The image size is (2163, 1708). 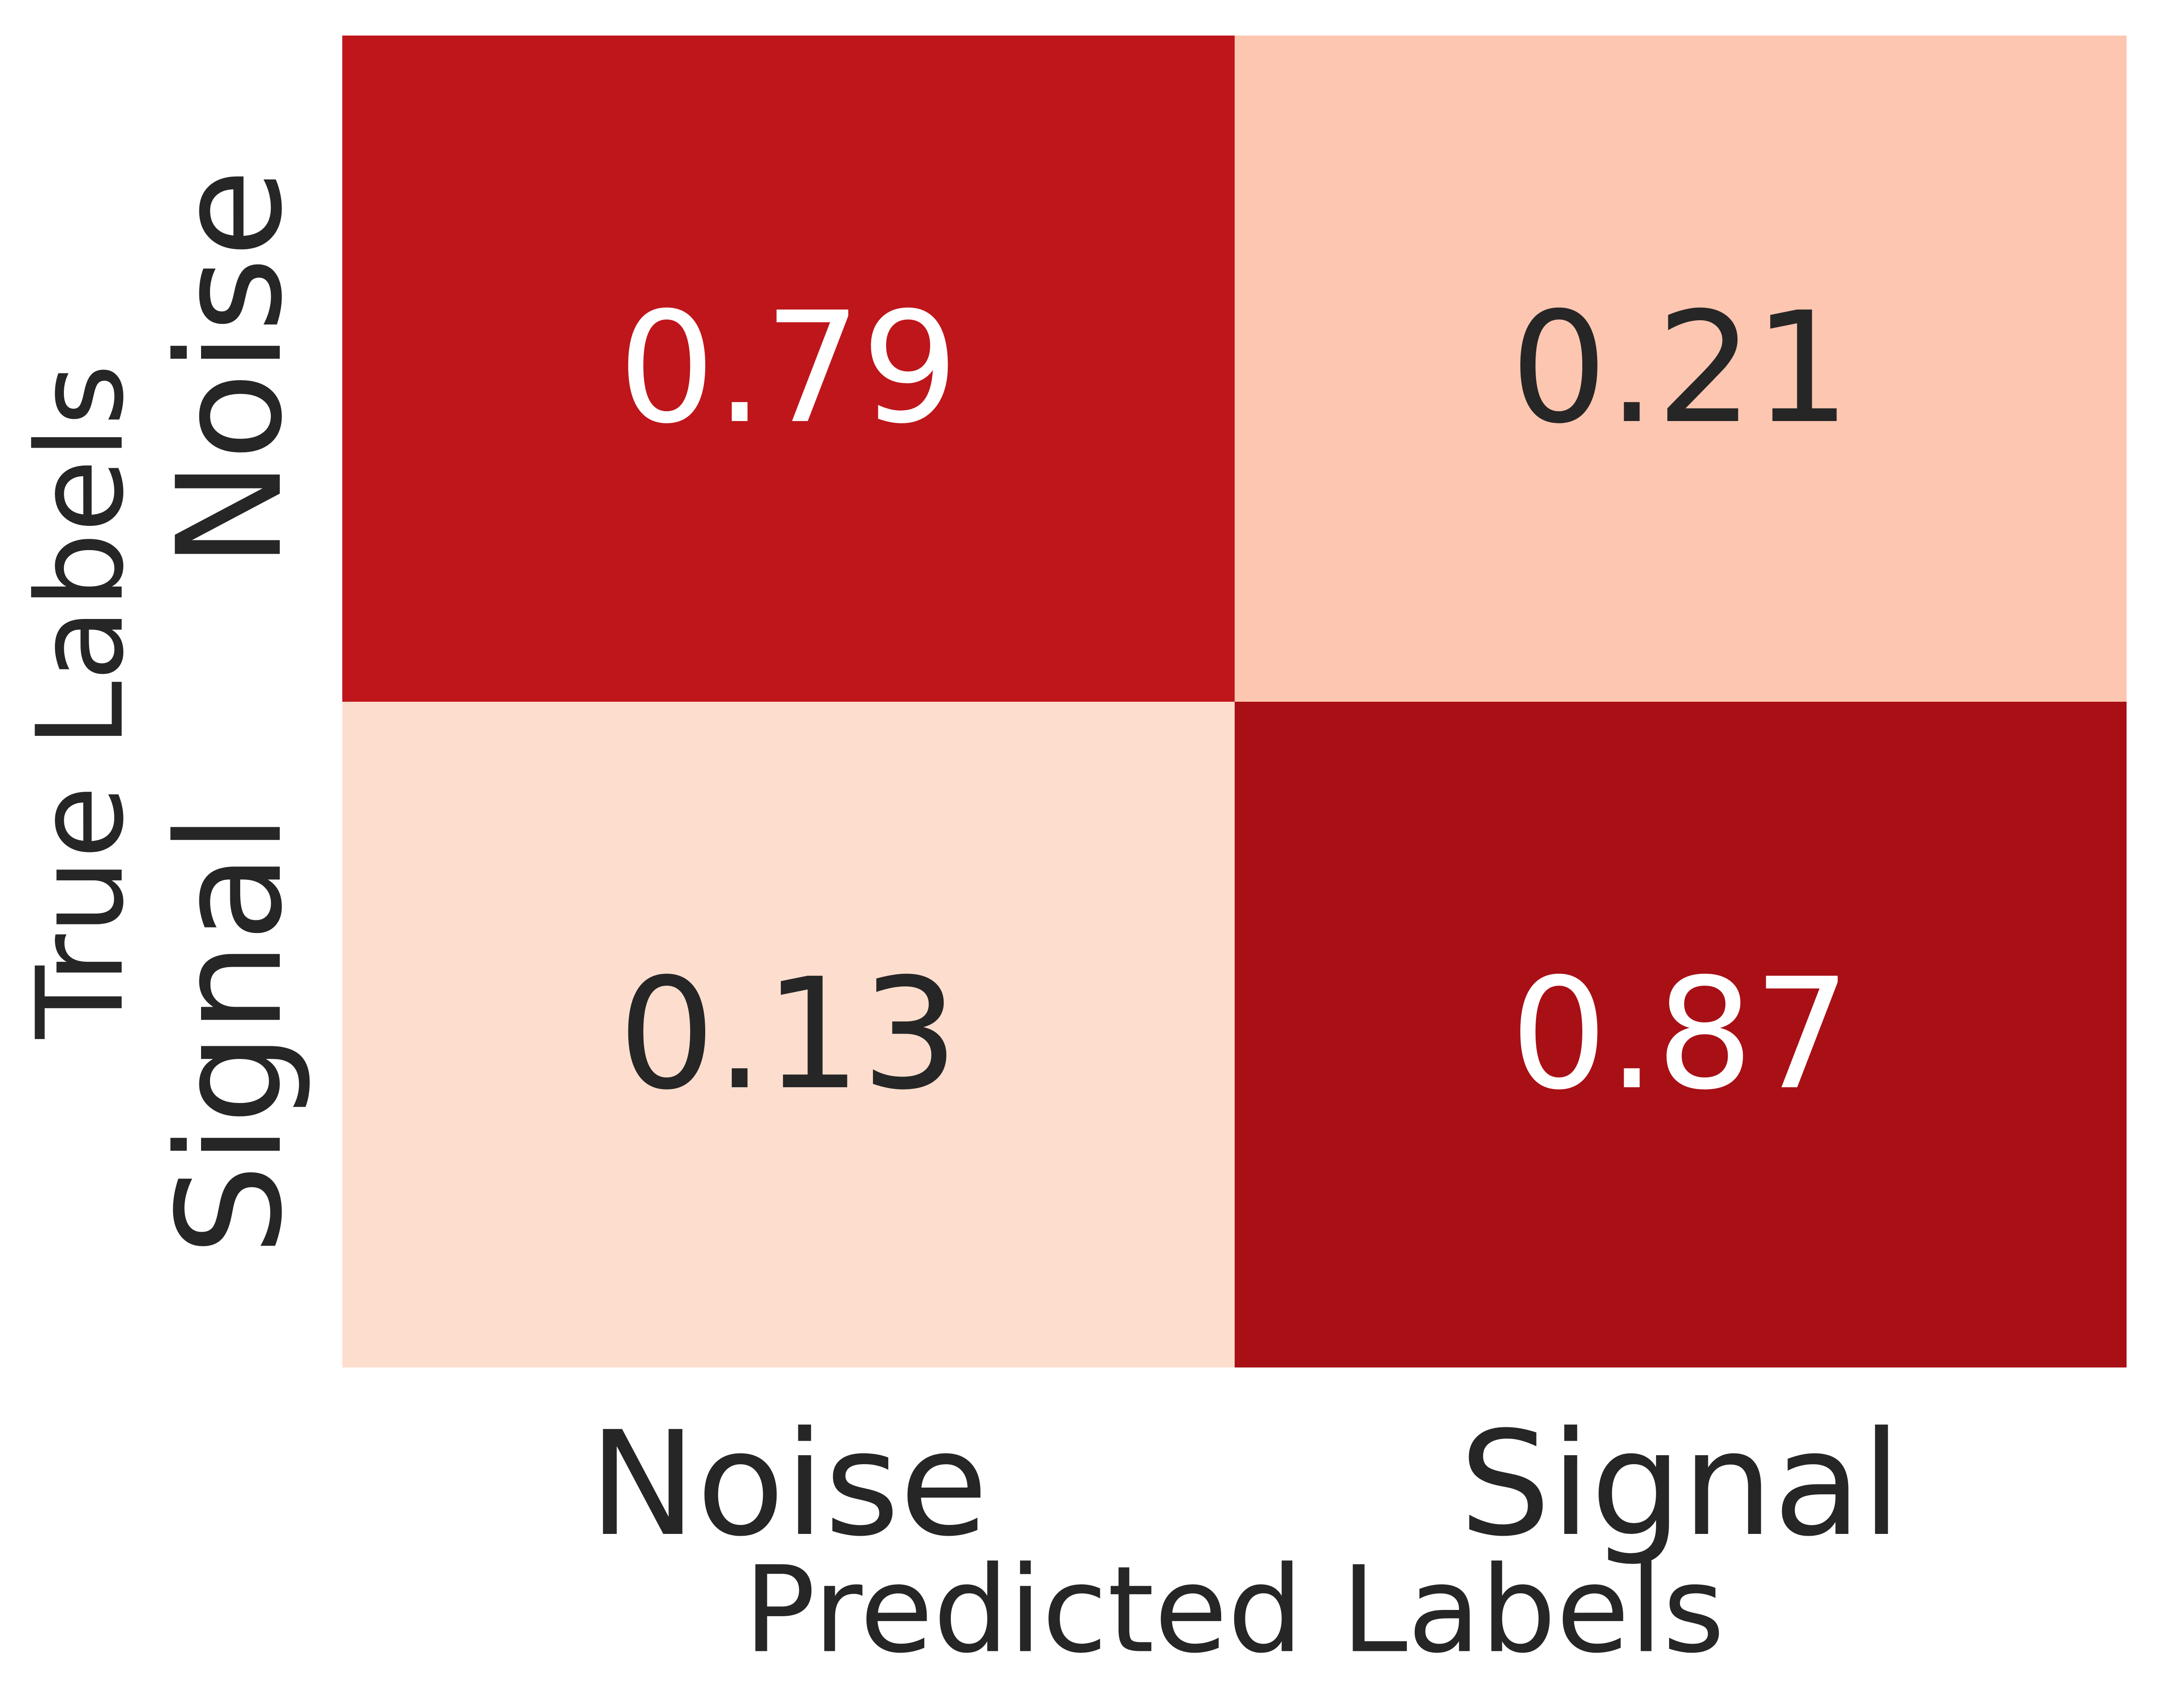 I want to click on y-tick-noise: Noise, so click(x=230, y=369).